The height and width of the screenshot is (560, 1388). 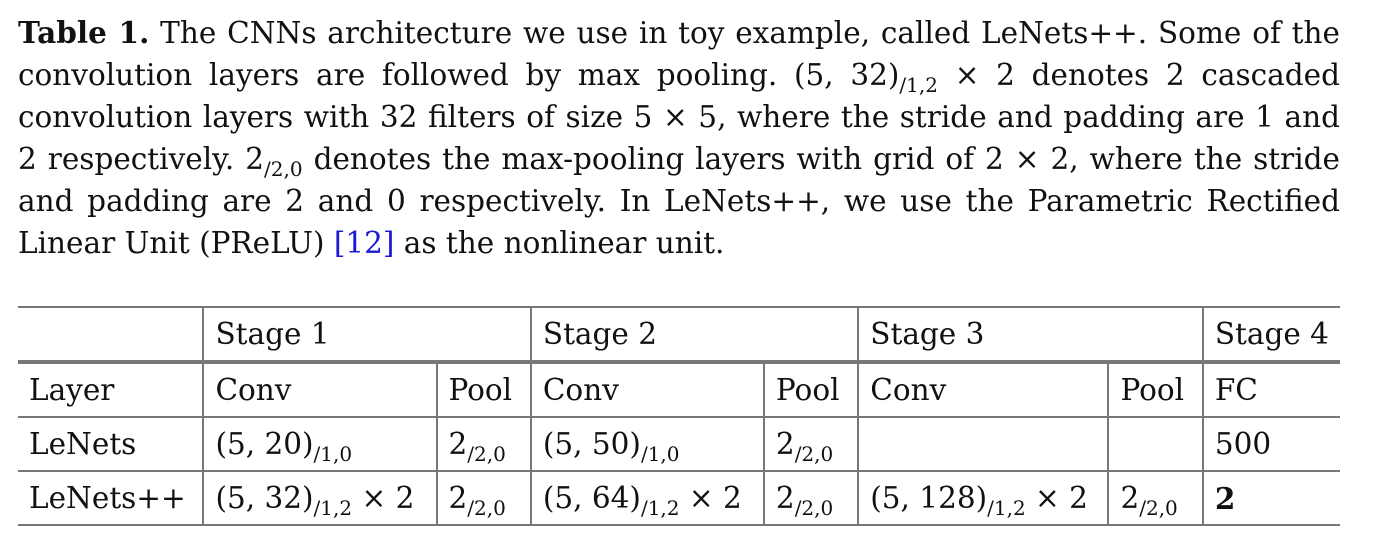 I want to click on stage-3-conv-cell: (5, 128)/1,2 × 2, so click(x=983, y=498).